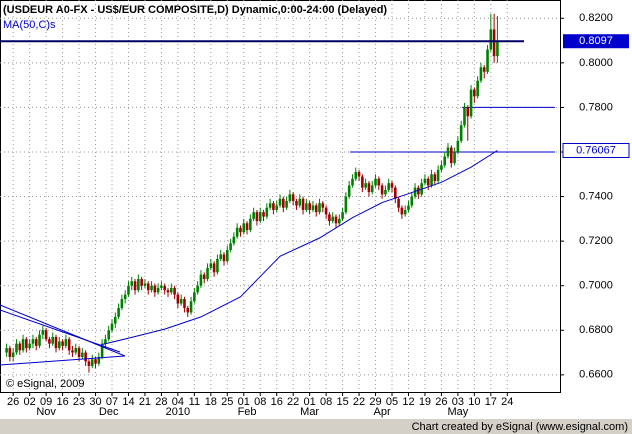  Describe the element at coordinates (596, 375) in the screenshot. I see `y-tick-label: 0.6600` at that location.